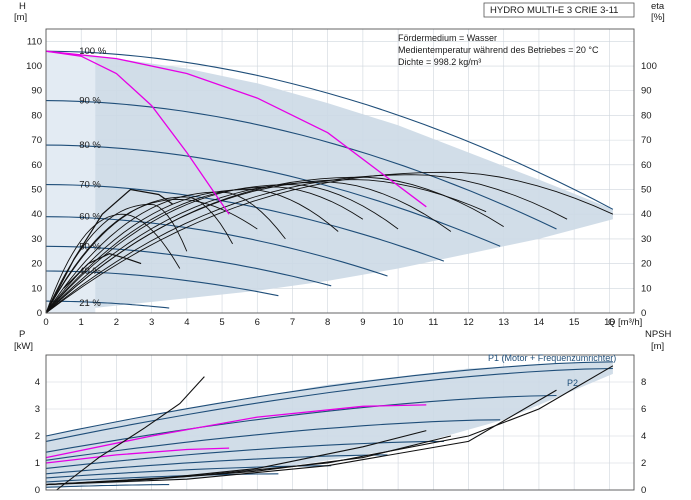  What do you see at coordinates (90, 145) in the screenshot?
I see `speed-label: 80 %` at bounding box center [90, 145].